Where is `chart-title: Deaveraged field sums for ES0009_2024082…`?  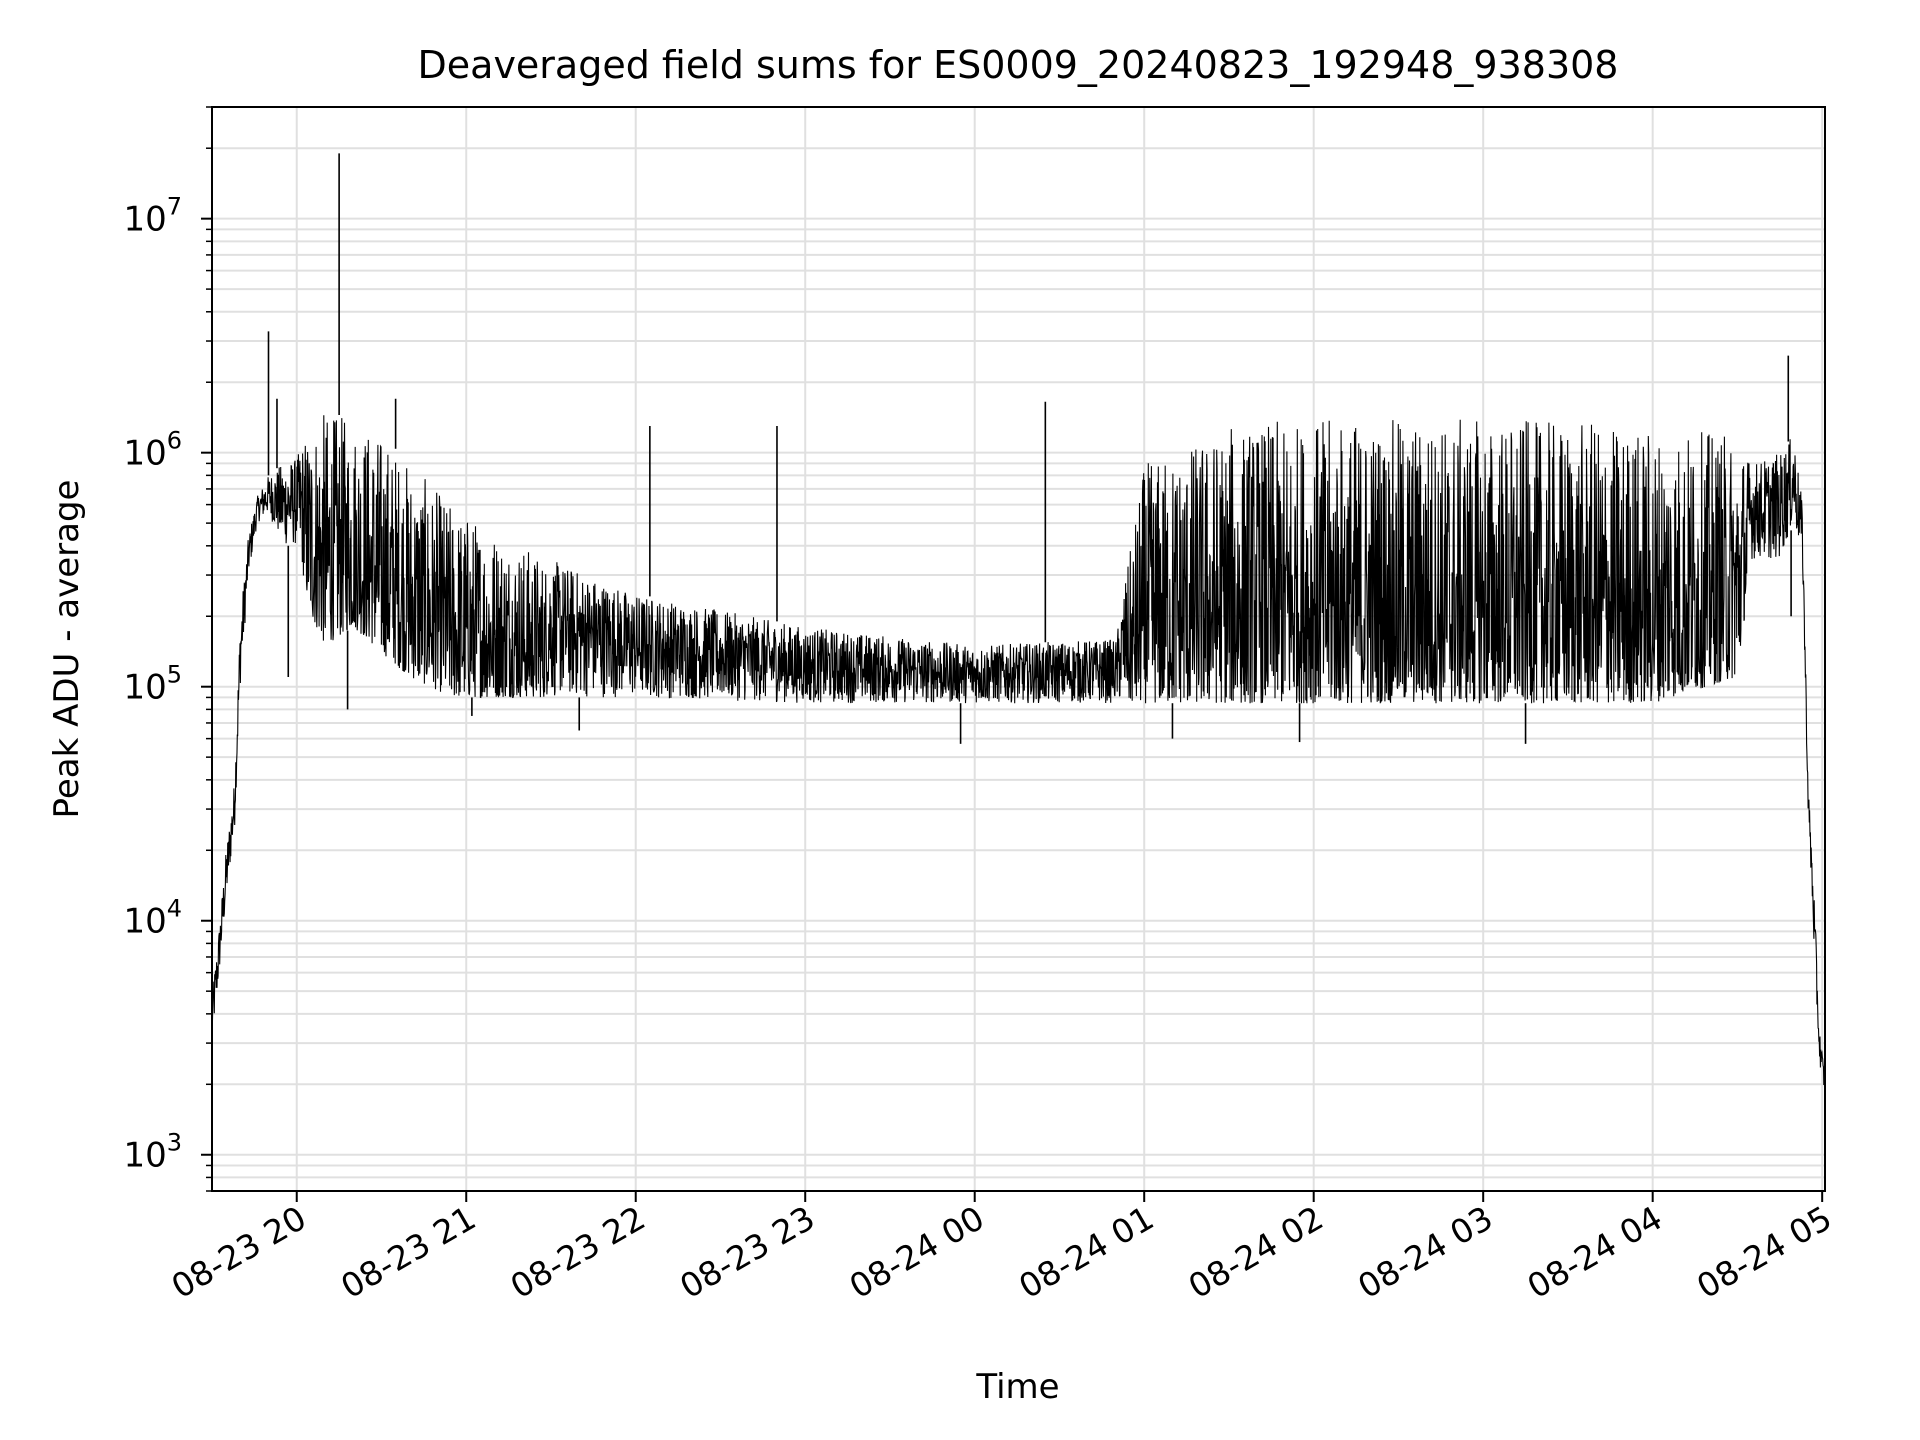
chart-title: Deaveraged field sums for ES0009_2024082… is located at coordinates (1018, 65).